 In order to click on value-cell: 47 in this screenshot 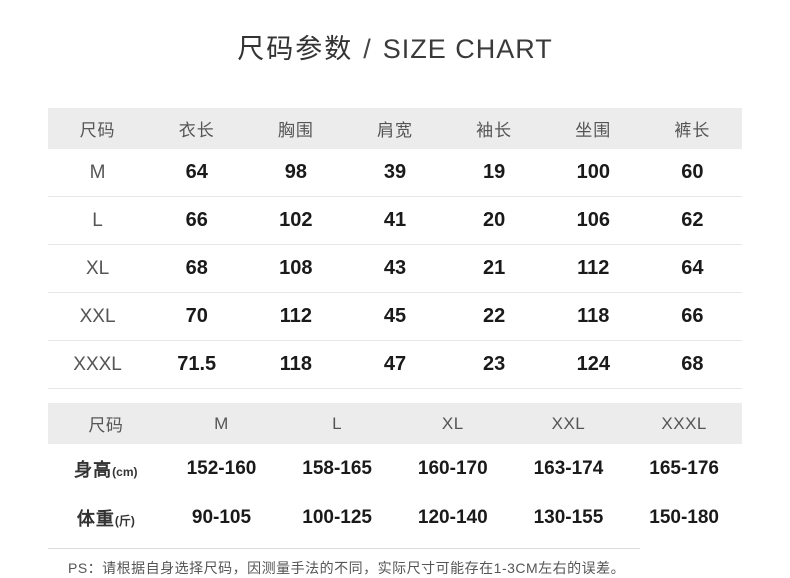, I will do `click(395, 364)`.